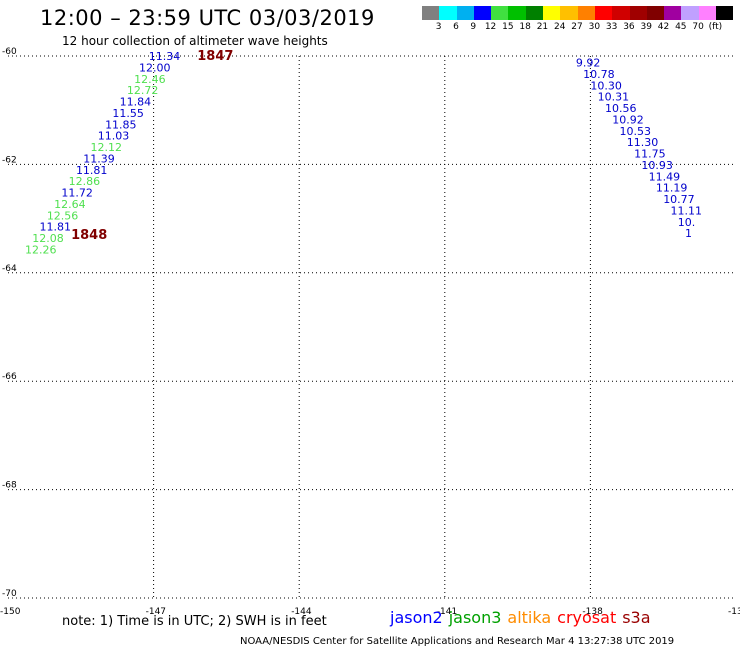  Describe the element at coordinates (490, 27) in the screenshot. I see `legend-label: 12` at that location.